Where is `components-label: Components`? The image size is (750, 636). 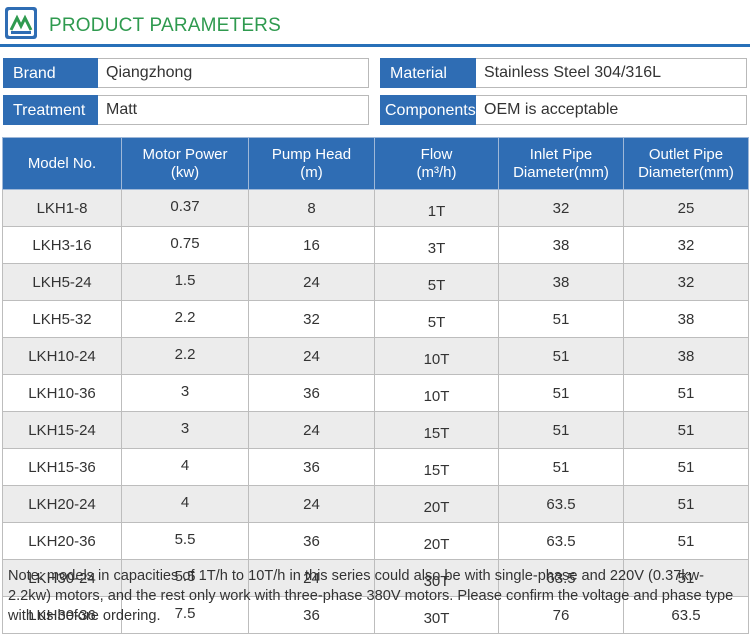
components-label: Components is located at coordinates (428, 110).